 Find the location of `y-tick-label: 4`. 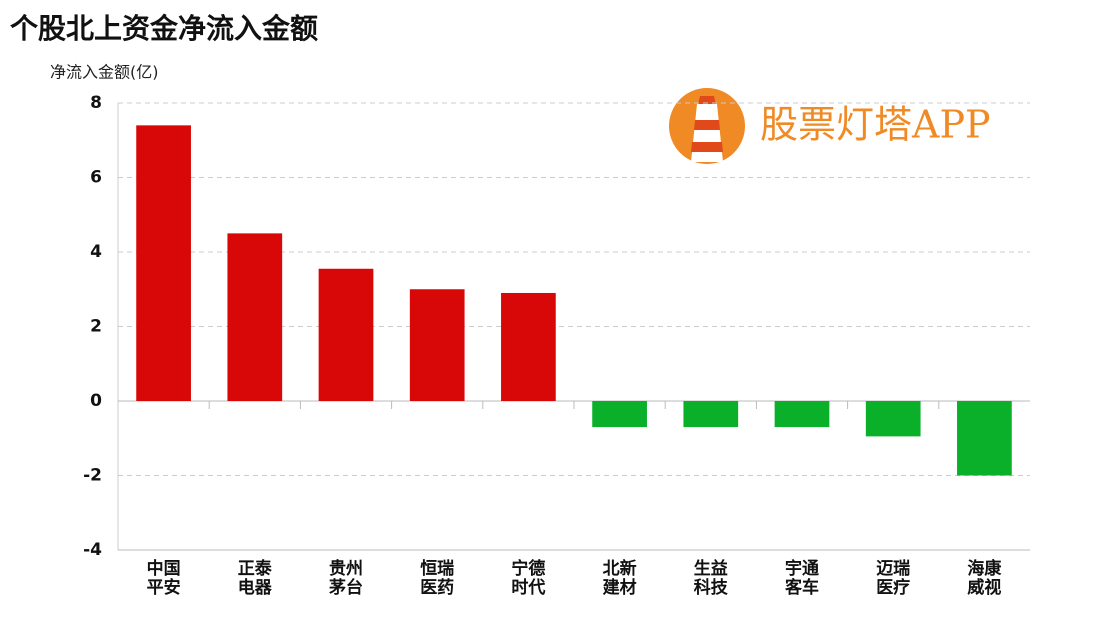

y-tick-label: 4 is located at coordinates (96, 252).